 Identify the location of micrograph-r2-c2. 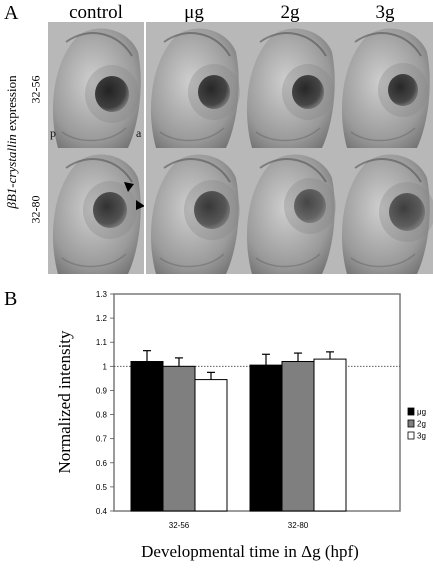
(194, 211).